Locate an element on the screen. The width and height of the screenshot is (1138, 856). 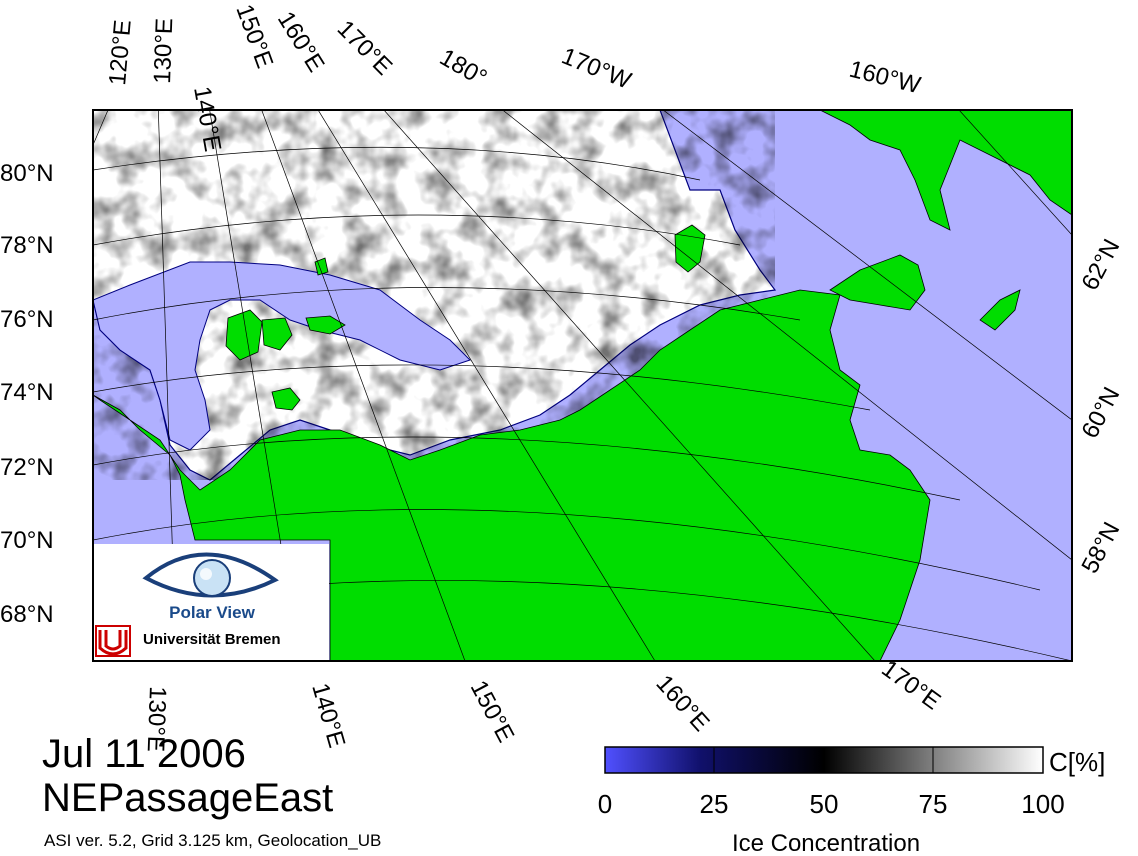
lat-label-70n: 70°N is located at coordinates (27, 540).